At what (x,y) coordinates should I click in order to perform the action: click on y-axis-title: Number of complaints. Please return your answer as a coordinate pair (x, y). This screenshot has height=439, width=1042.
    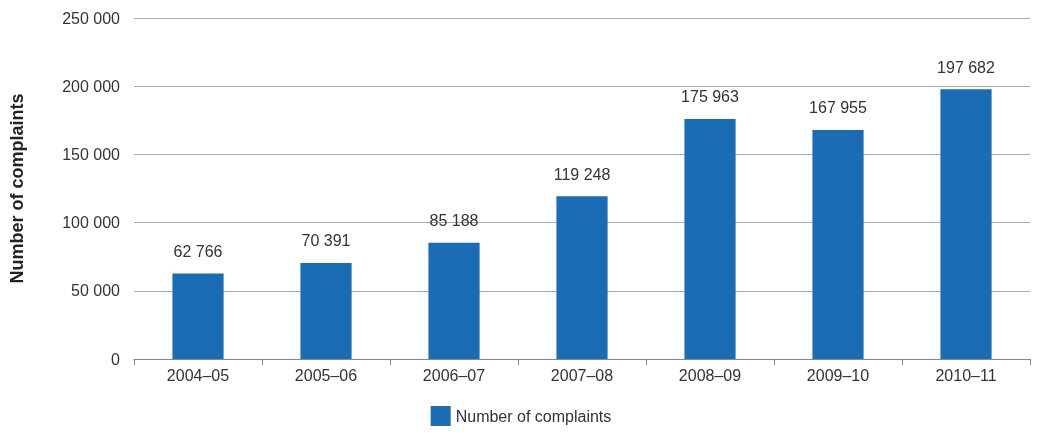
    Looking at the image, I should click on (17, 188).